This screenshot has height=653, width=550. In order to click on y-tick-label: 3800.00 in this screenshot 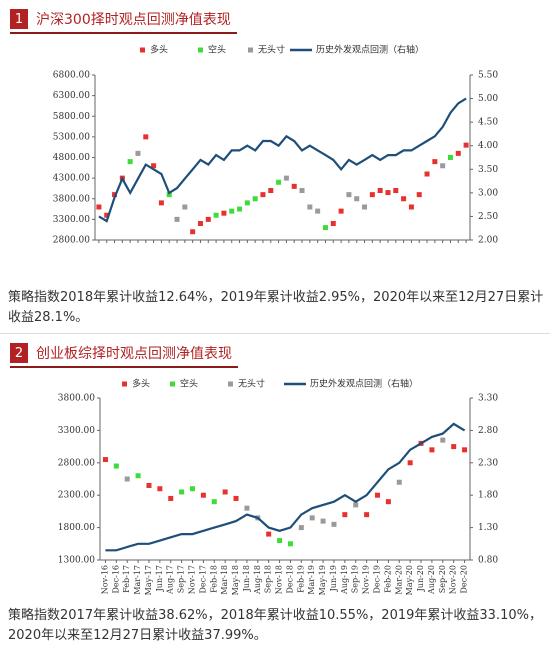, I will do `click(76, 399)`.